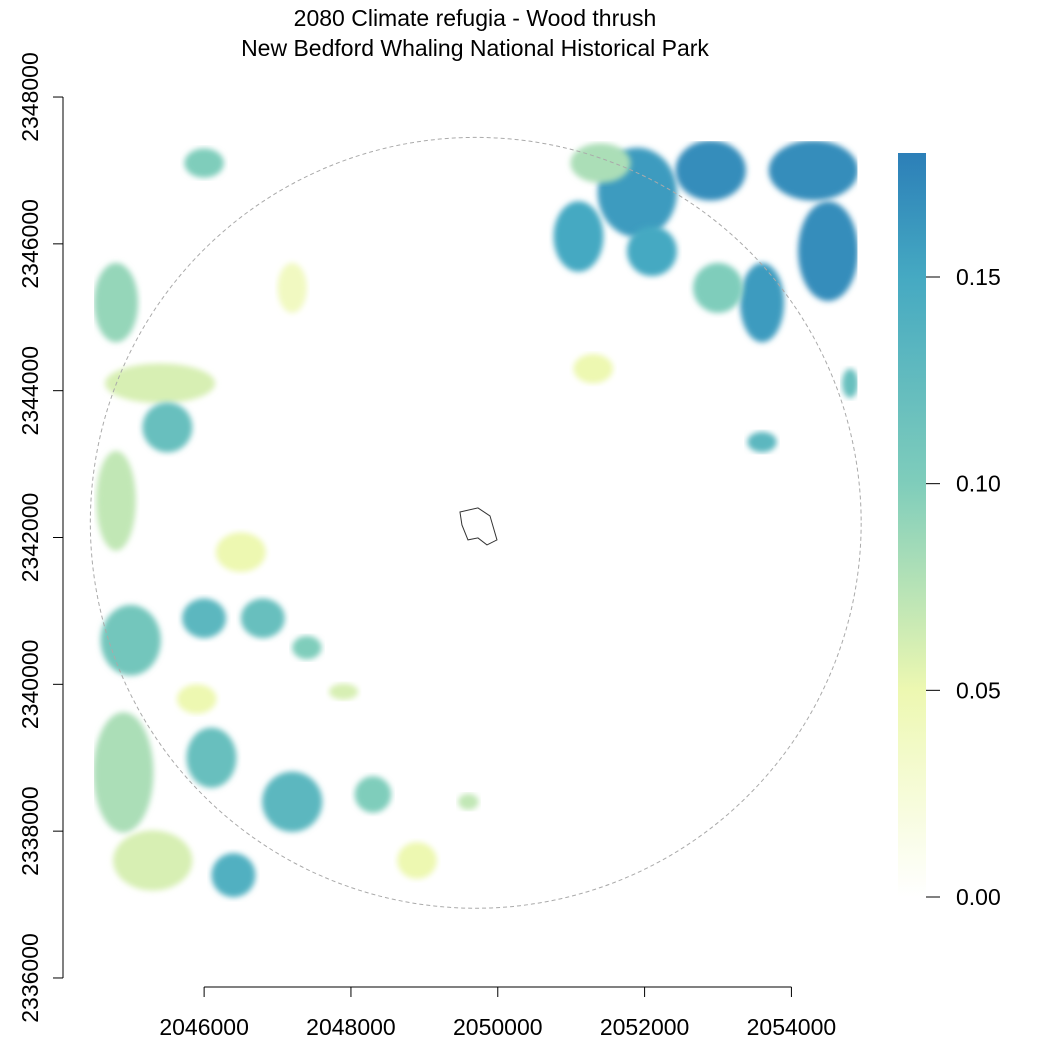  I want to click on y-tick-label: 2342000, so click(30, 538).